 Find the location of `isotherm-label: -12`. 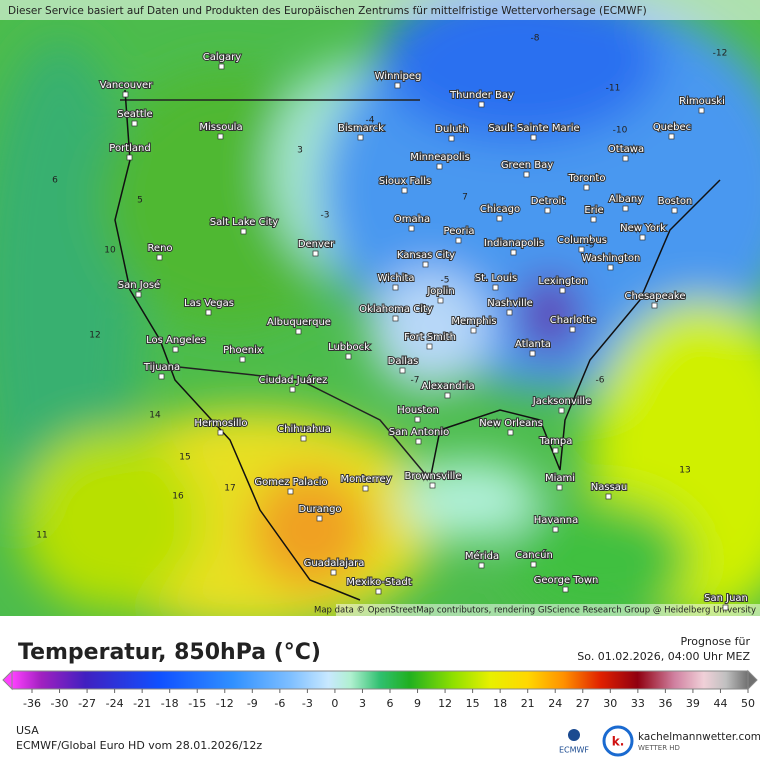

isotherm-label: -12 is located at coordinates (720, 54).